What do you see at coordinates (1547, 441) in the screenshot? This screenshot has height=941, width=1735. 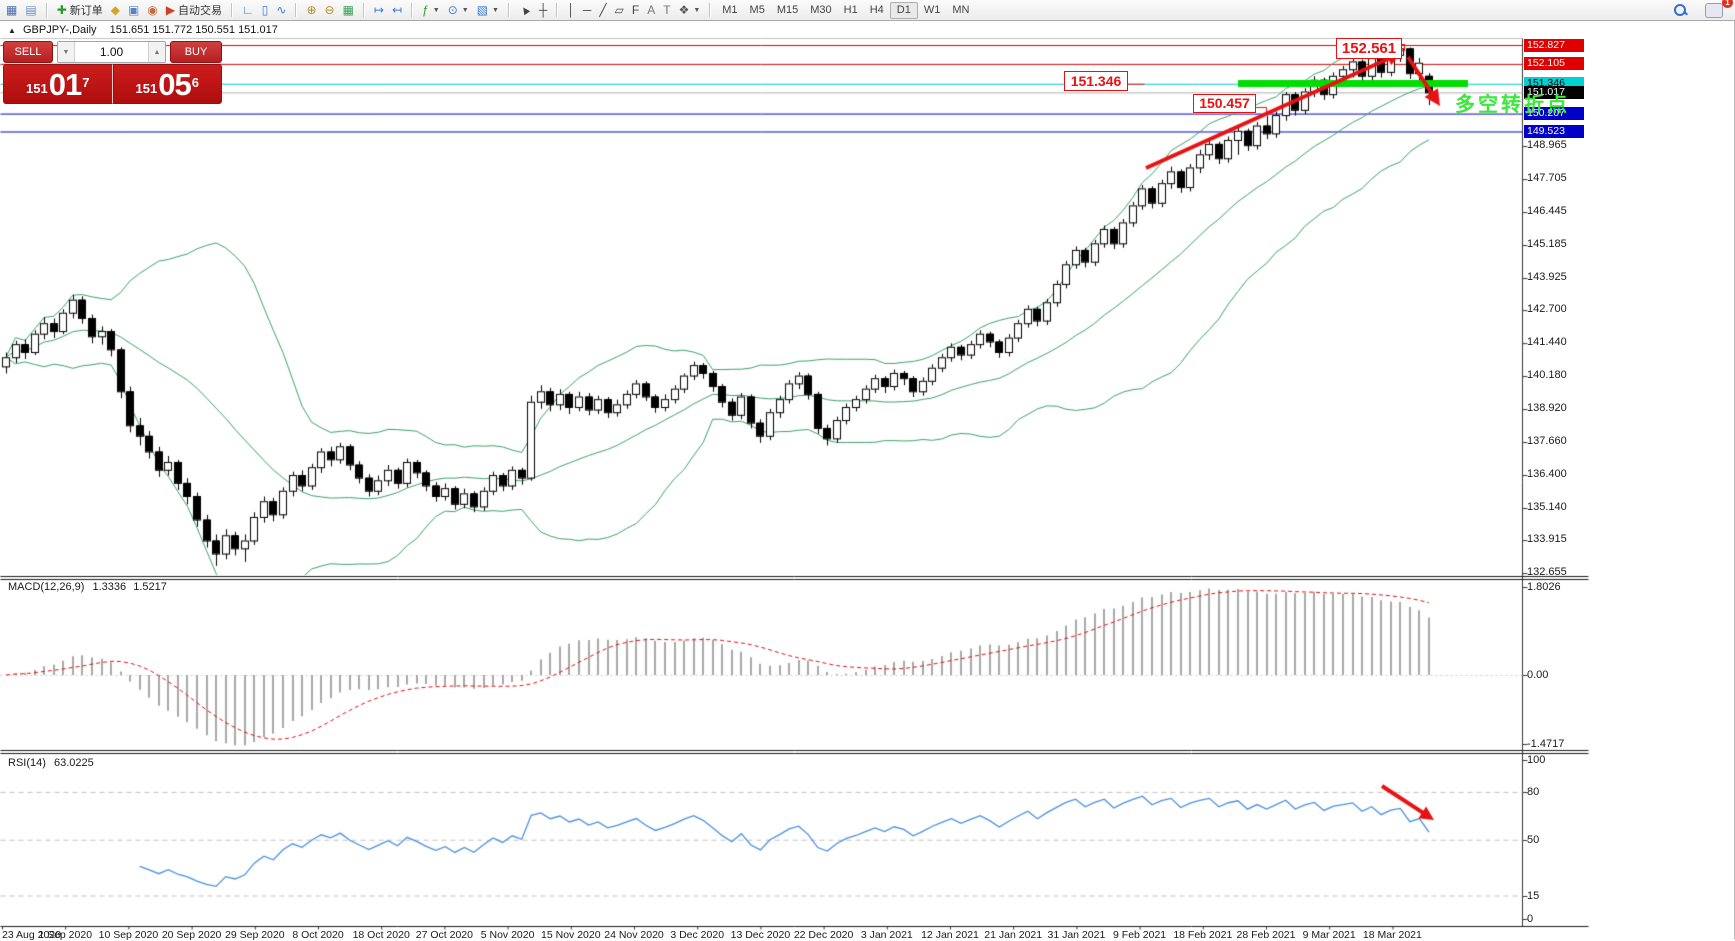 I see `price-axis-tick: 137.660` at bounding box center [1547, 441].